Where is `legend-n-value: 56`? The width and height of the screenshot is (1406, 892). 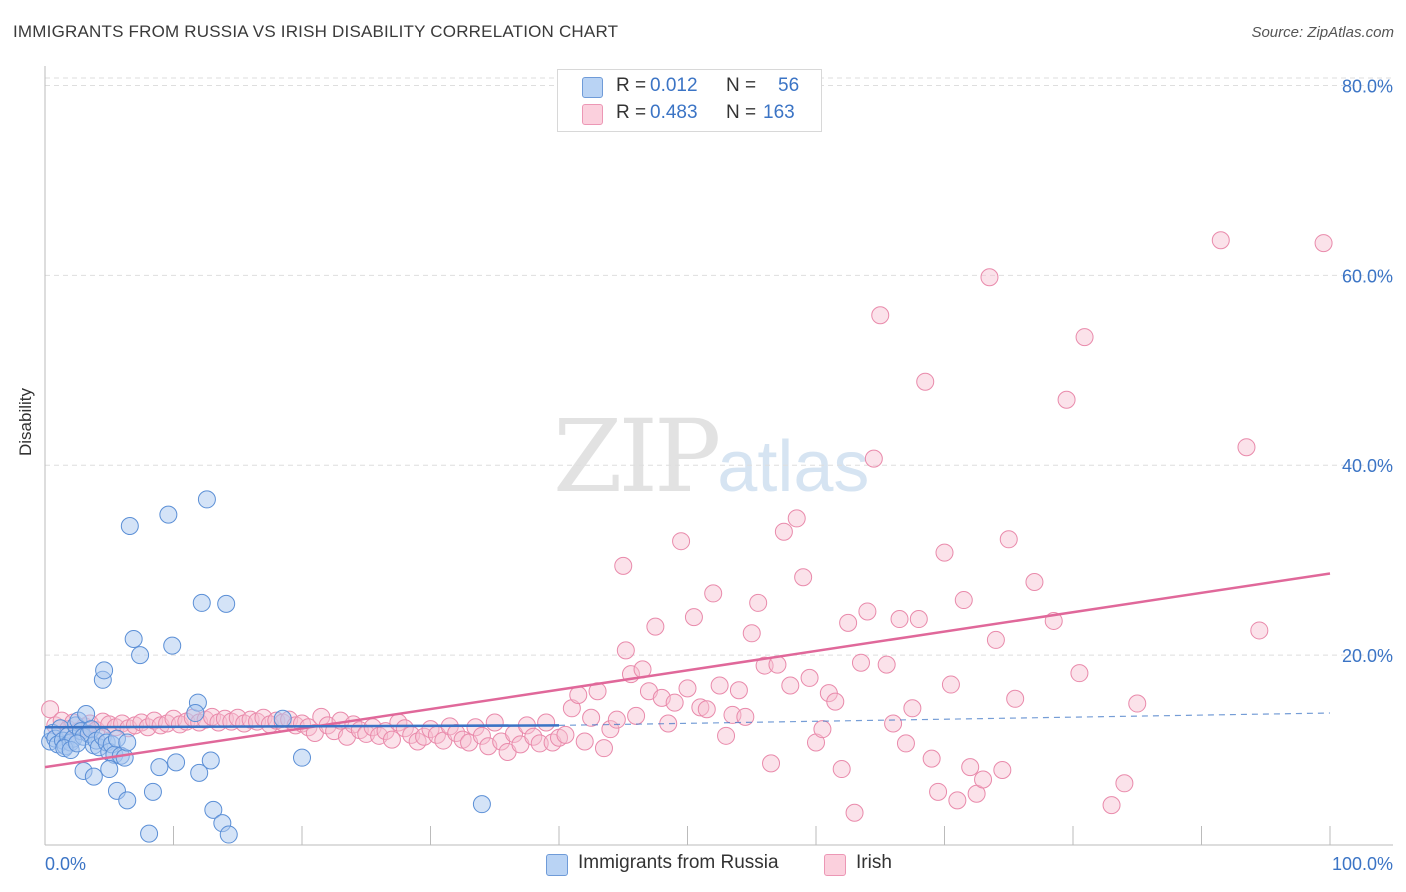 legend-n-value: 56 is located at coordinates (789, 85).